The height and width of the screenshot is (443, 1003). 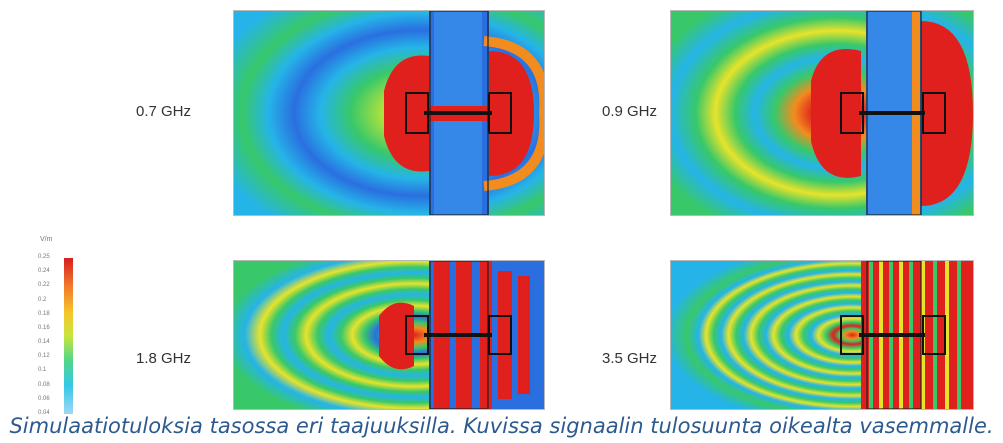 What do you see at coordinates (44, 285) in the screenshot?
I see `colorbar-tick-label: 0.22` at bounding box center [44, 285].